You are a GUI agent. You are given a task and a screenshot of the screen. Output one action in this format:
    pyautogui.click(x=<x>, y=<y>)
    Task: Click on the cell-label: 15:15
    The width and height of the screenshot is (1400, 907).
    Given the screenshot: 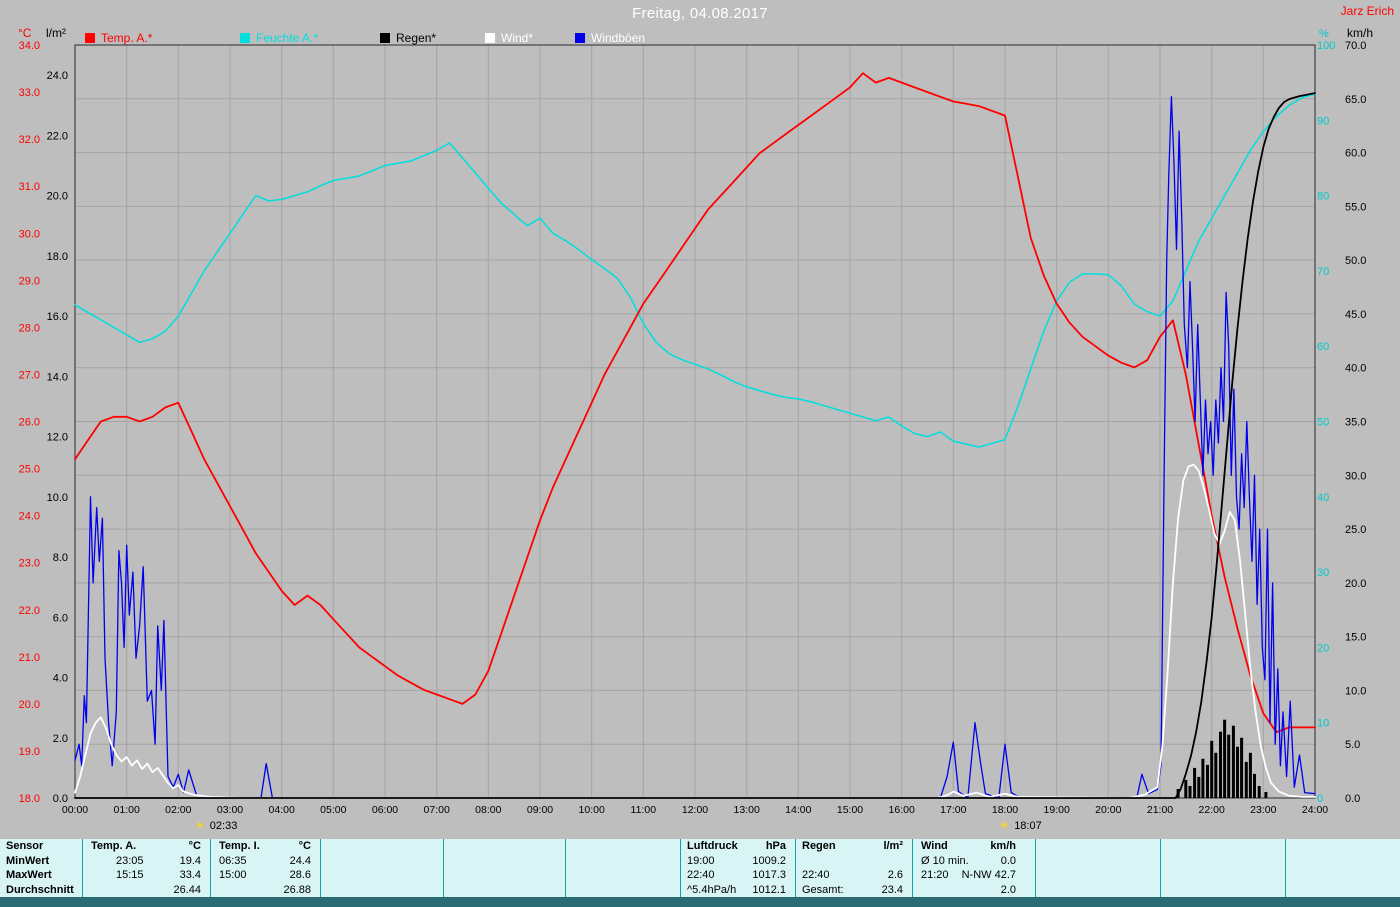 What is the action you would take?
    pyautogui.click(x=130, y=875)
    